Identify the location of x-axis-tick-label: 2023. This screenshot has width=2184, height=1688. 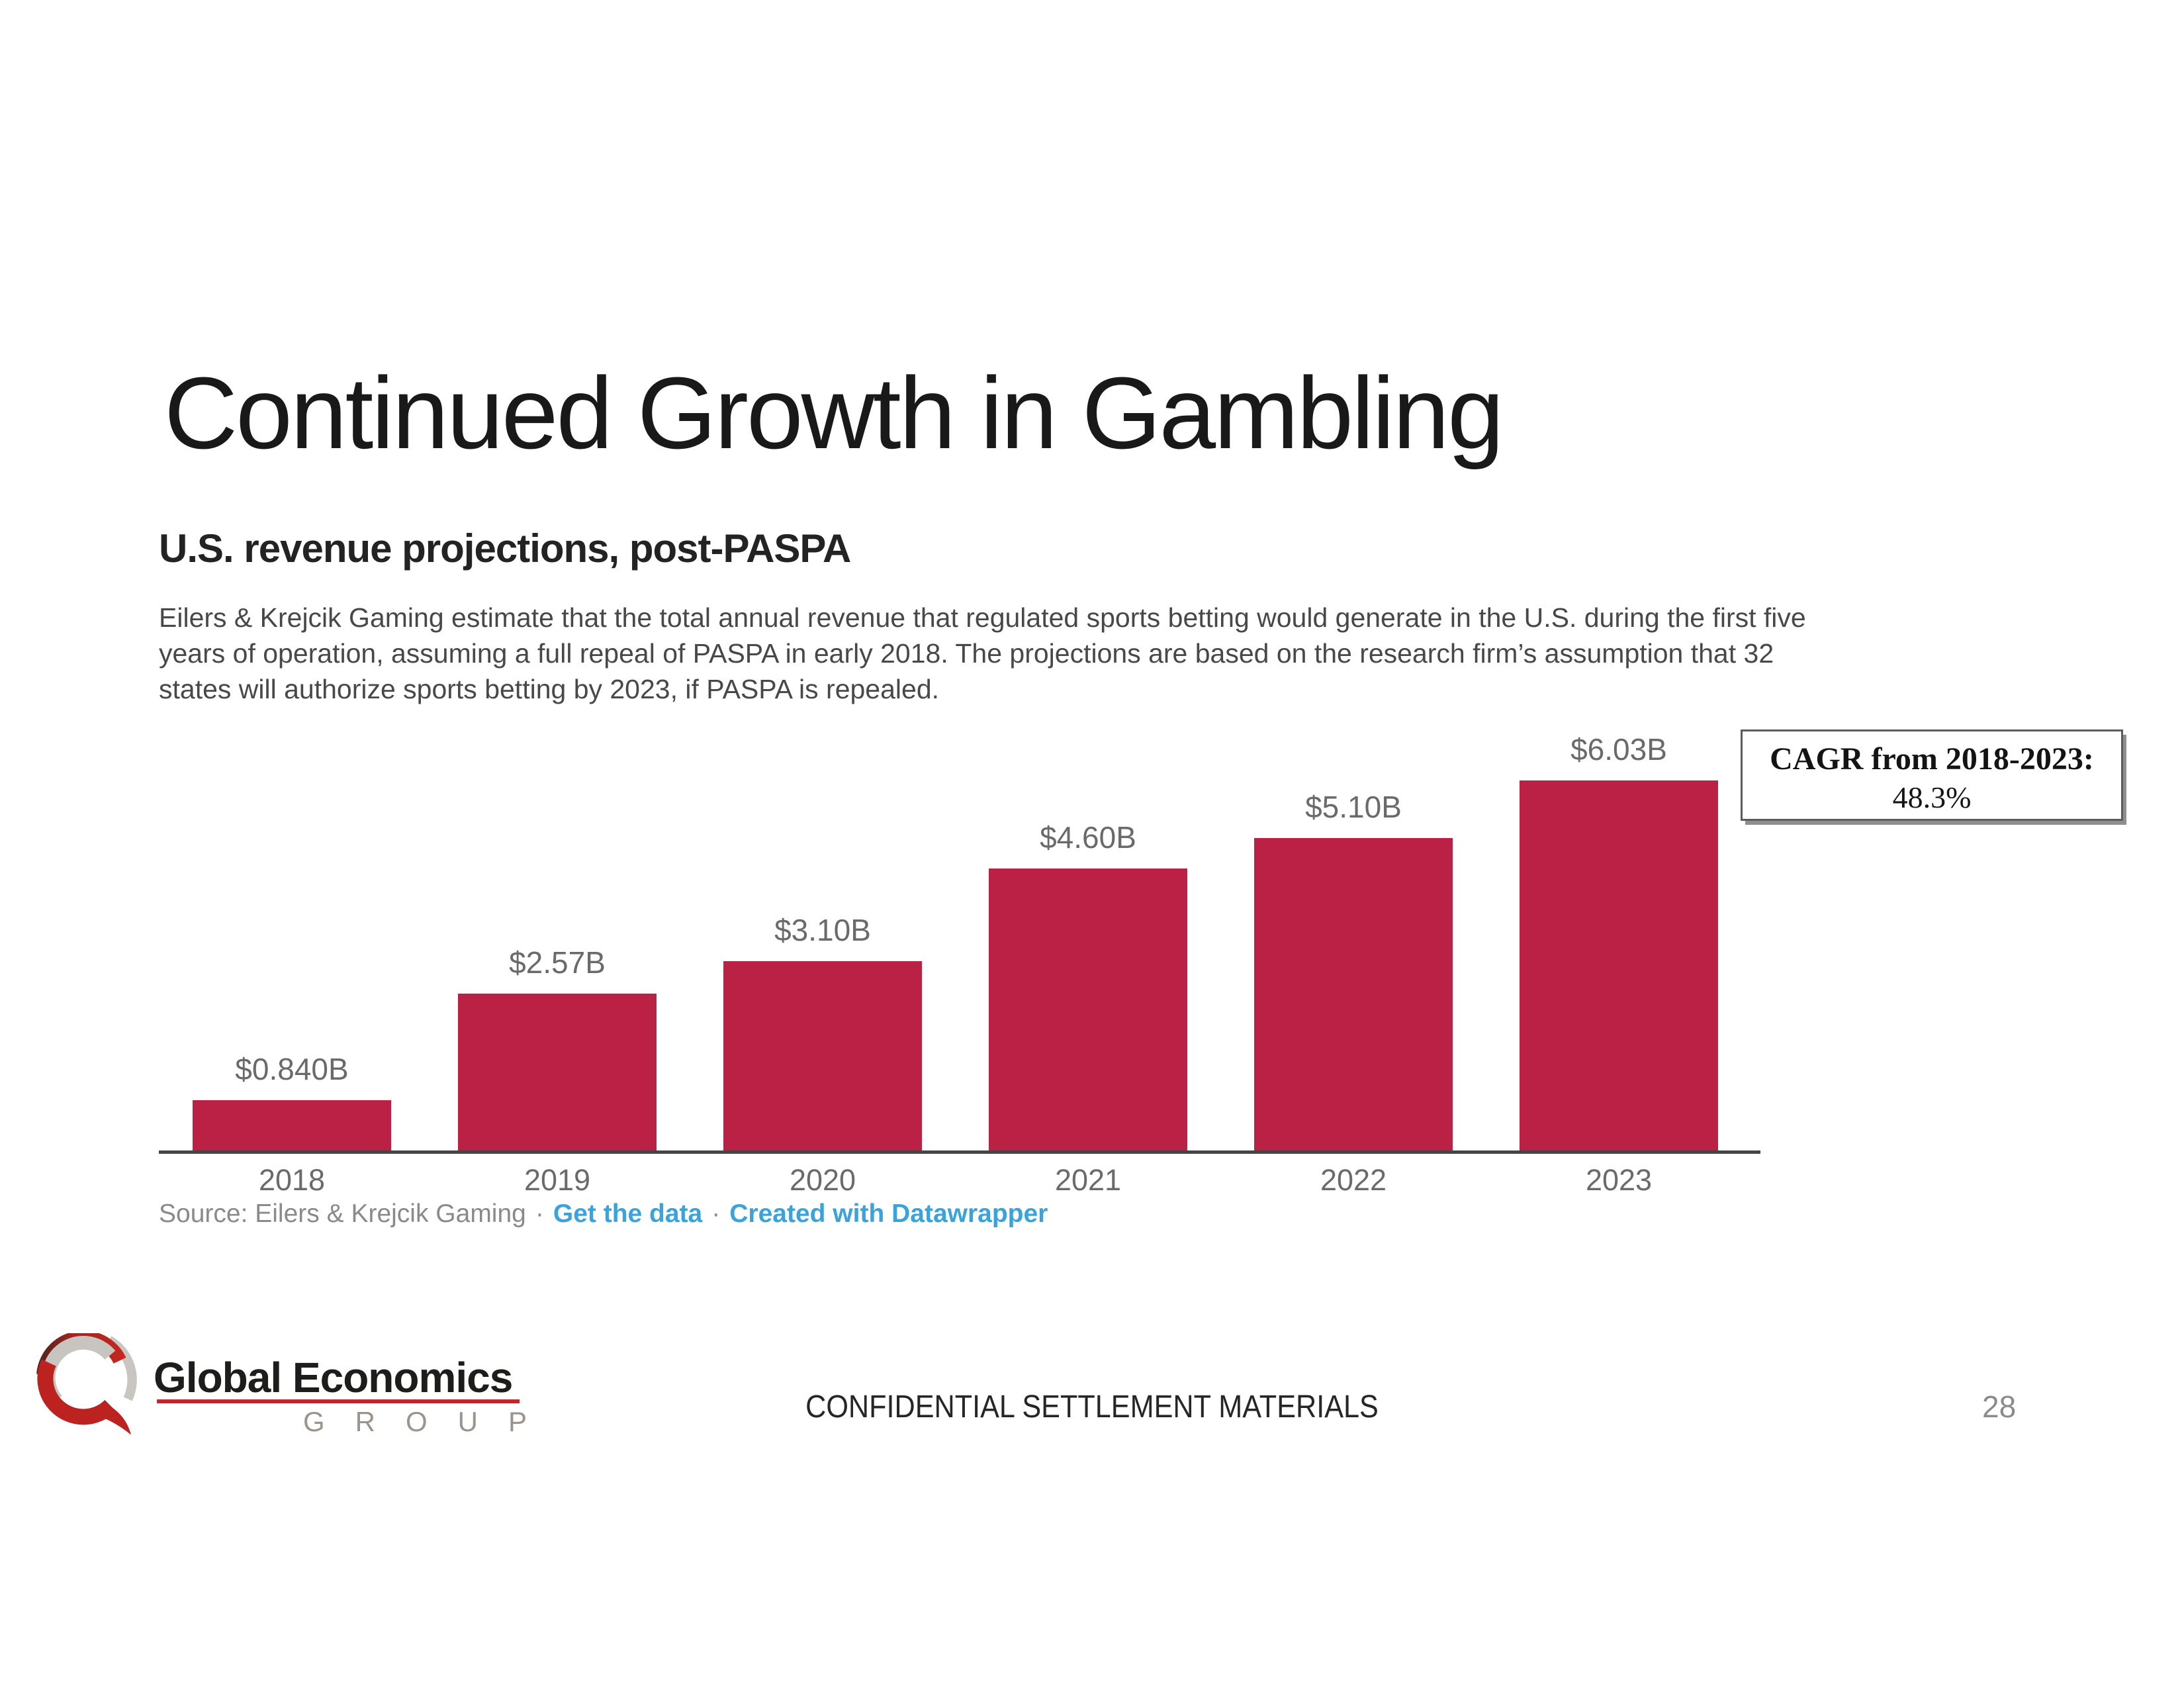
(1619, 1180).